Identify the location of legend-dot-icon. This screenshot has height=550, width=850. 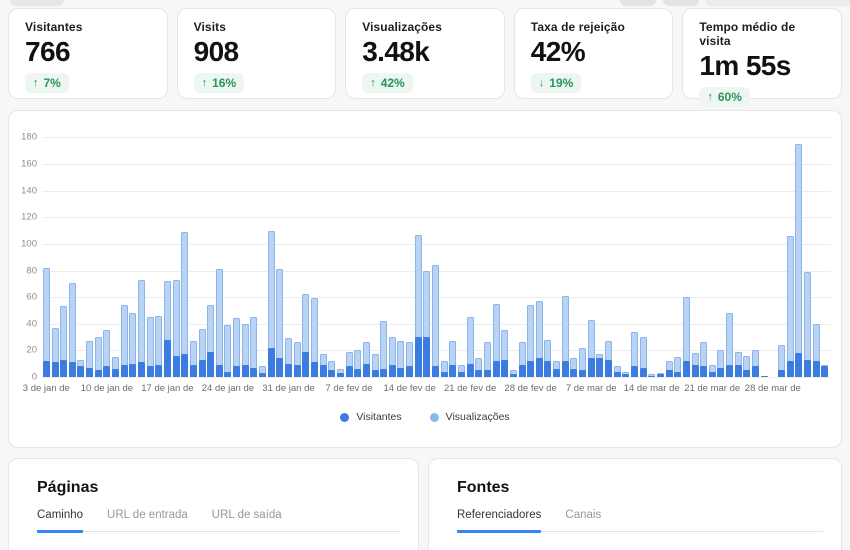
(345, 417).